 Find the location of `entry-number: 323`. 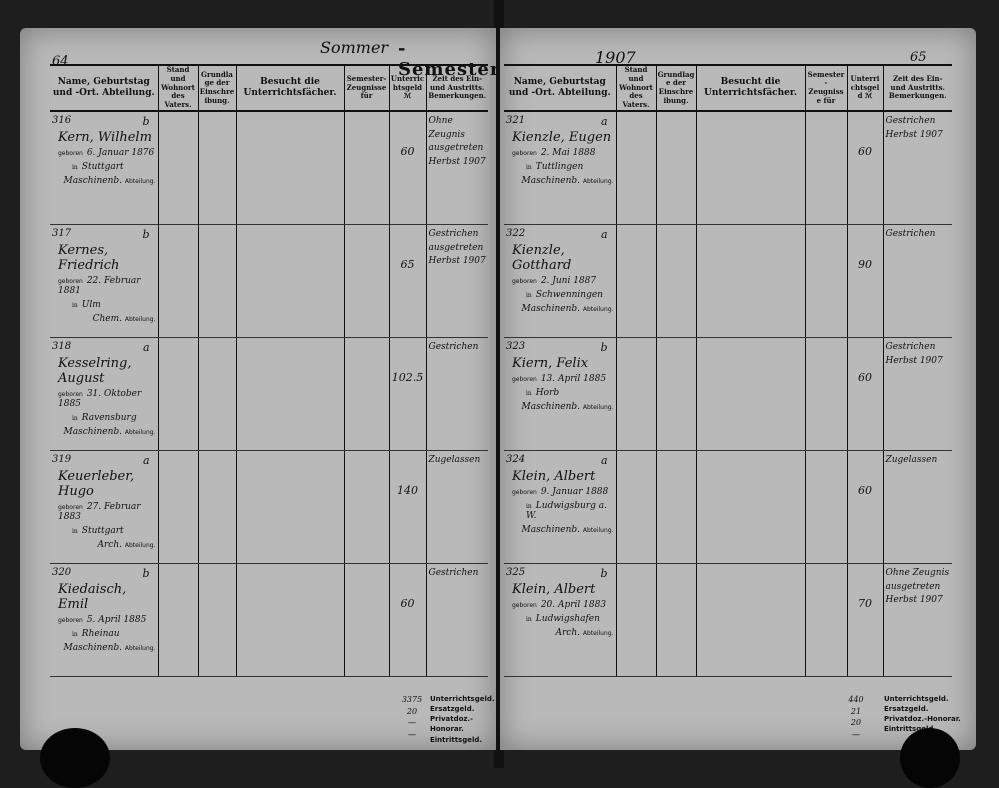

entry-number: 323 is located at coordinates (516, 346).